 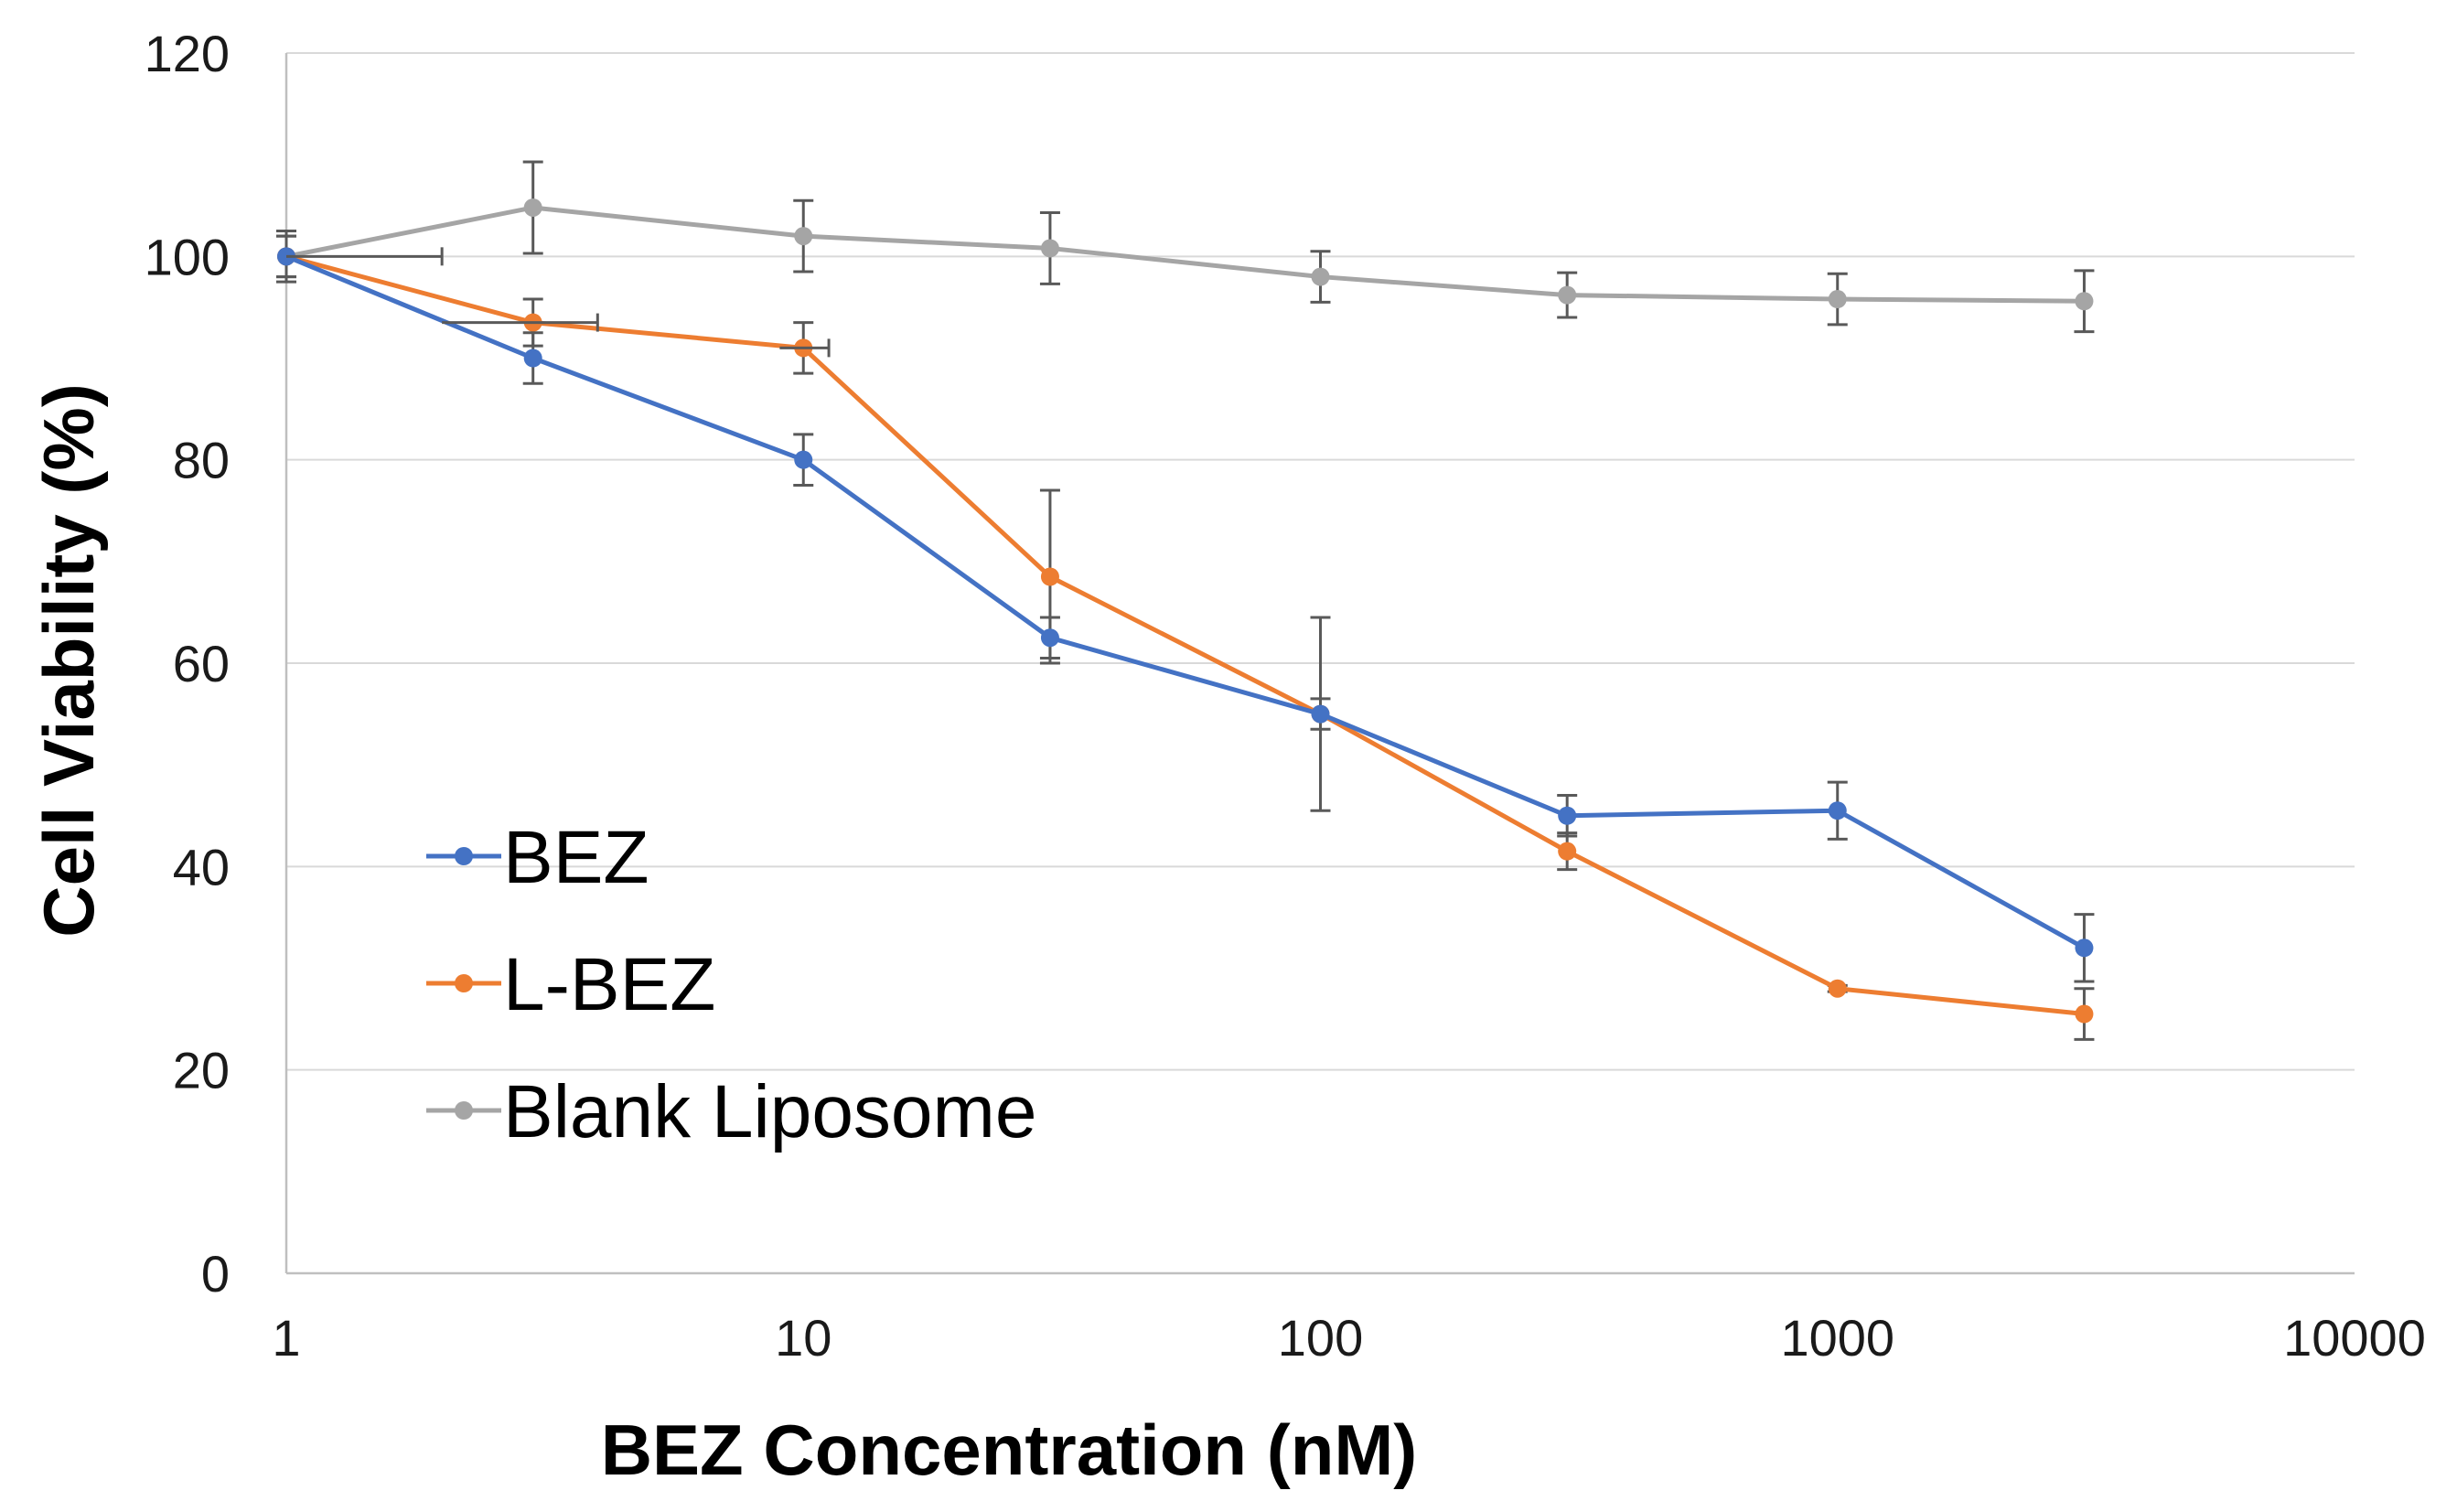 I want to click on legend: BEZ L-BEZ Blank Liposome, so click(x=731, y=984).